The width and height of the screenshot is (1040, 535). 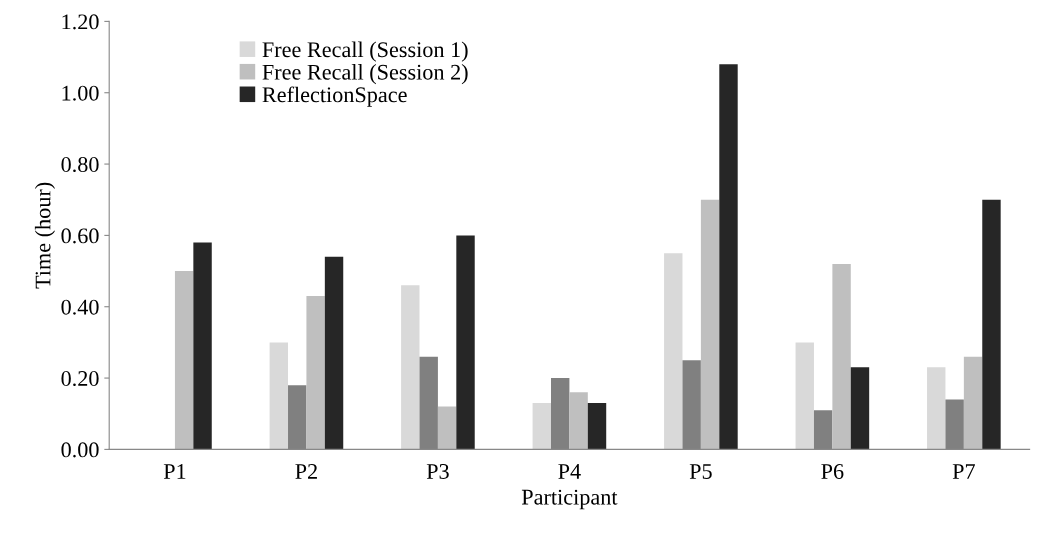 I want to click on y-tick-label: 0.60, so click(x=80, y=236).